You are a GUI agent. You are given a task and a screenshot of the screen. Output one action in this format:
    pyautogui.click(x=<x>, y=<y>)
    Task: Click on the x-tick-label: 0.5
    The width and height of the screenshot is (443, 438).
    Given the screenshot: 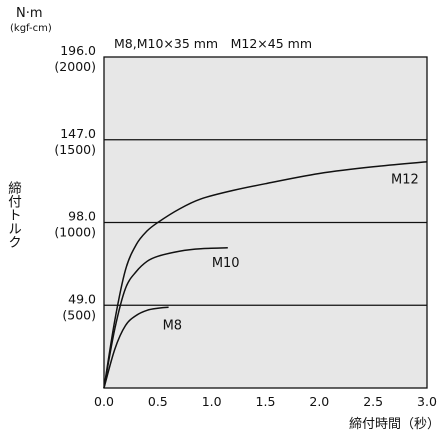 What is the action you would take?
    pyautogui.click(x=158, y=401)
    